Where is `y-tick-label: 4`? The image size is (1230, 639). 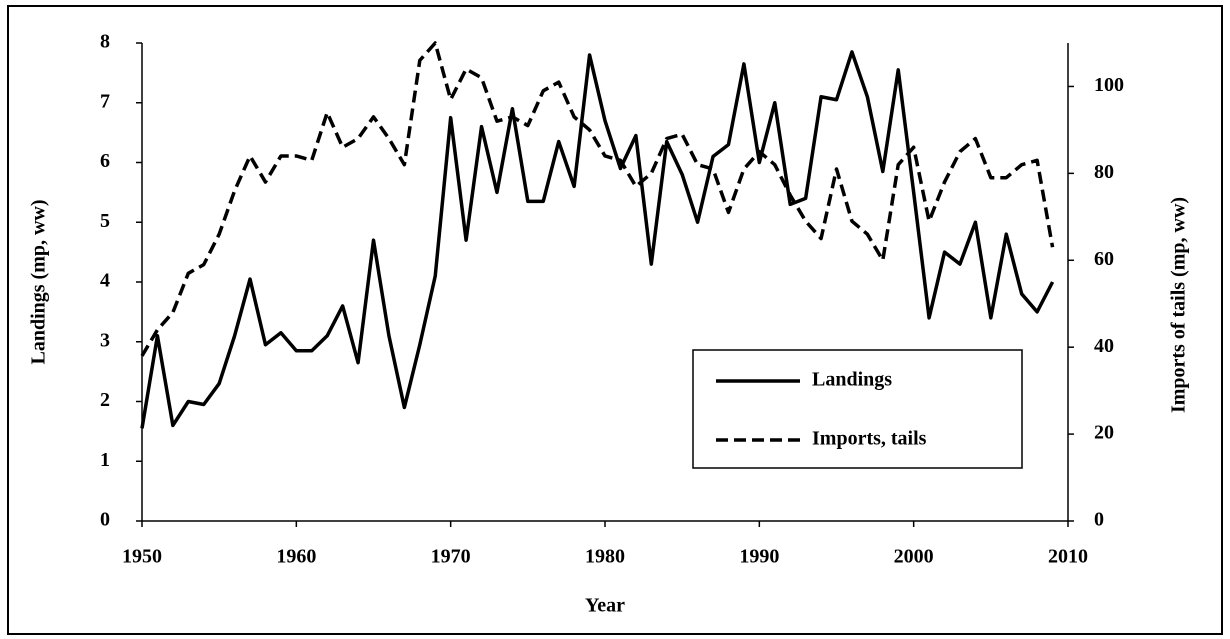
y-tick-label: 4 is located at coordinates (105, 281).